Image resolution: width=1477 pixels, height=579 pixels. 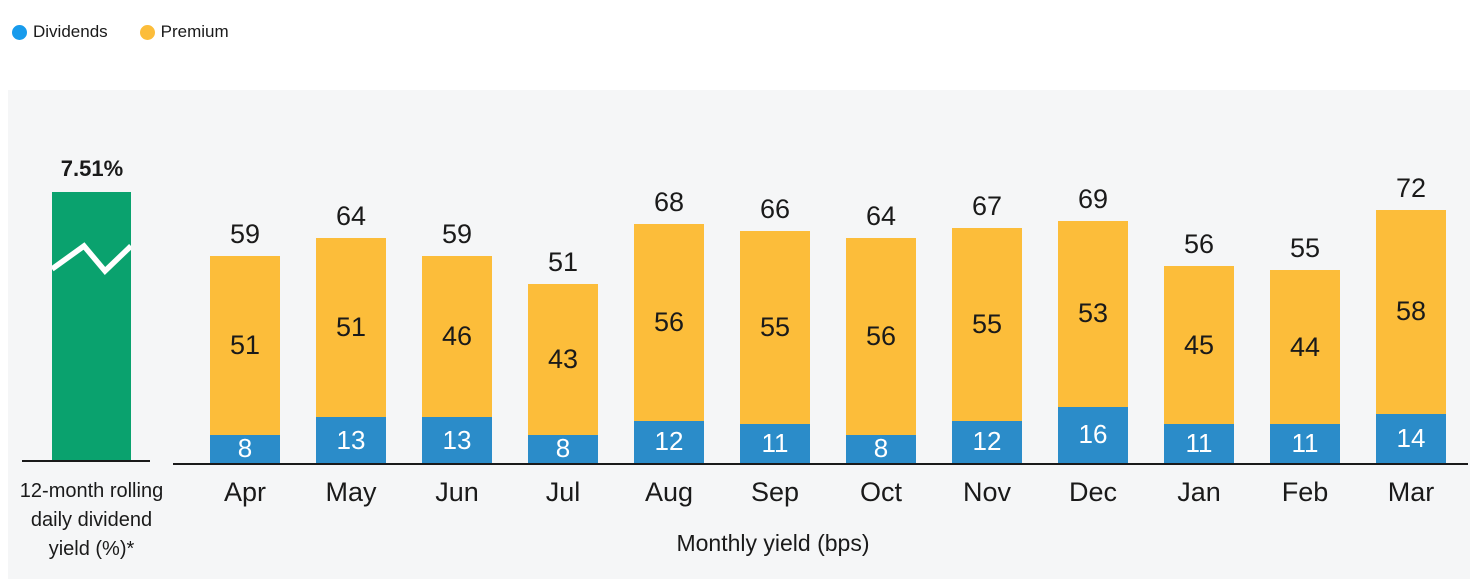 What do you see at coordinates (91, 326) in the screenshot?
I see `rolling-yield-bar` at bounding box center [91, 326].